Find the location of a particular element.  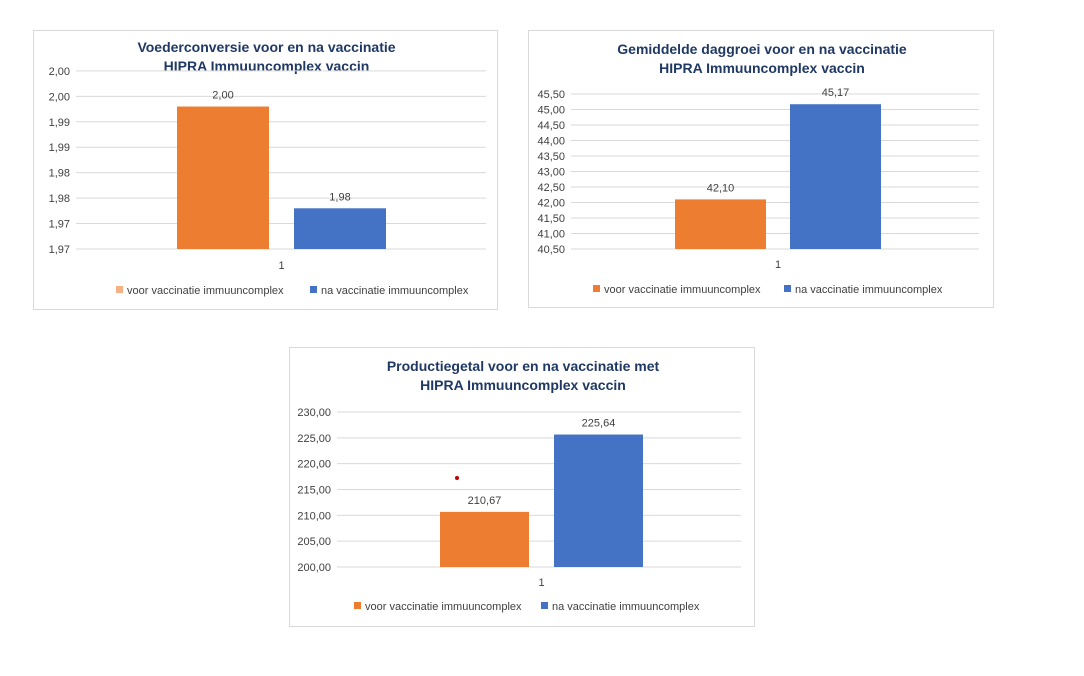

chart-title-line: Productiegetal voor en na vaccinatie met is located at coordinates (523, 366).